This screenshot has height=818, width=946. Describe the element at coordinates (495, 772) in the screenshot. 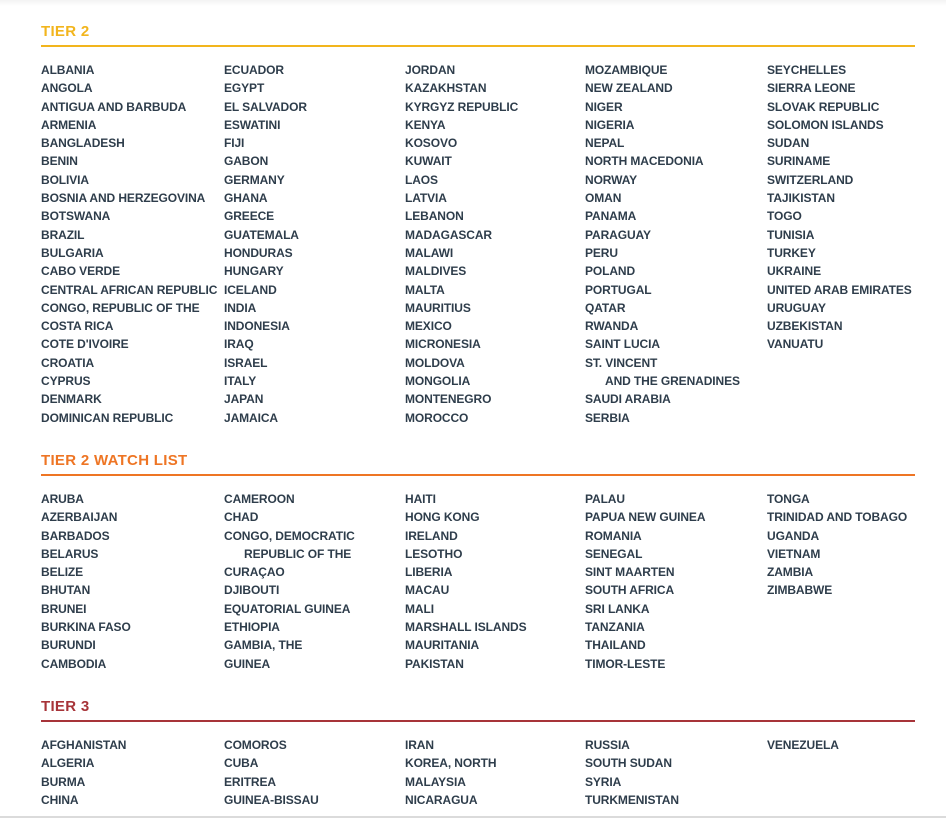

I see `country-column: IRAN KOREA, NORTH MALAYSIA NICARAGUA` at that location.